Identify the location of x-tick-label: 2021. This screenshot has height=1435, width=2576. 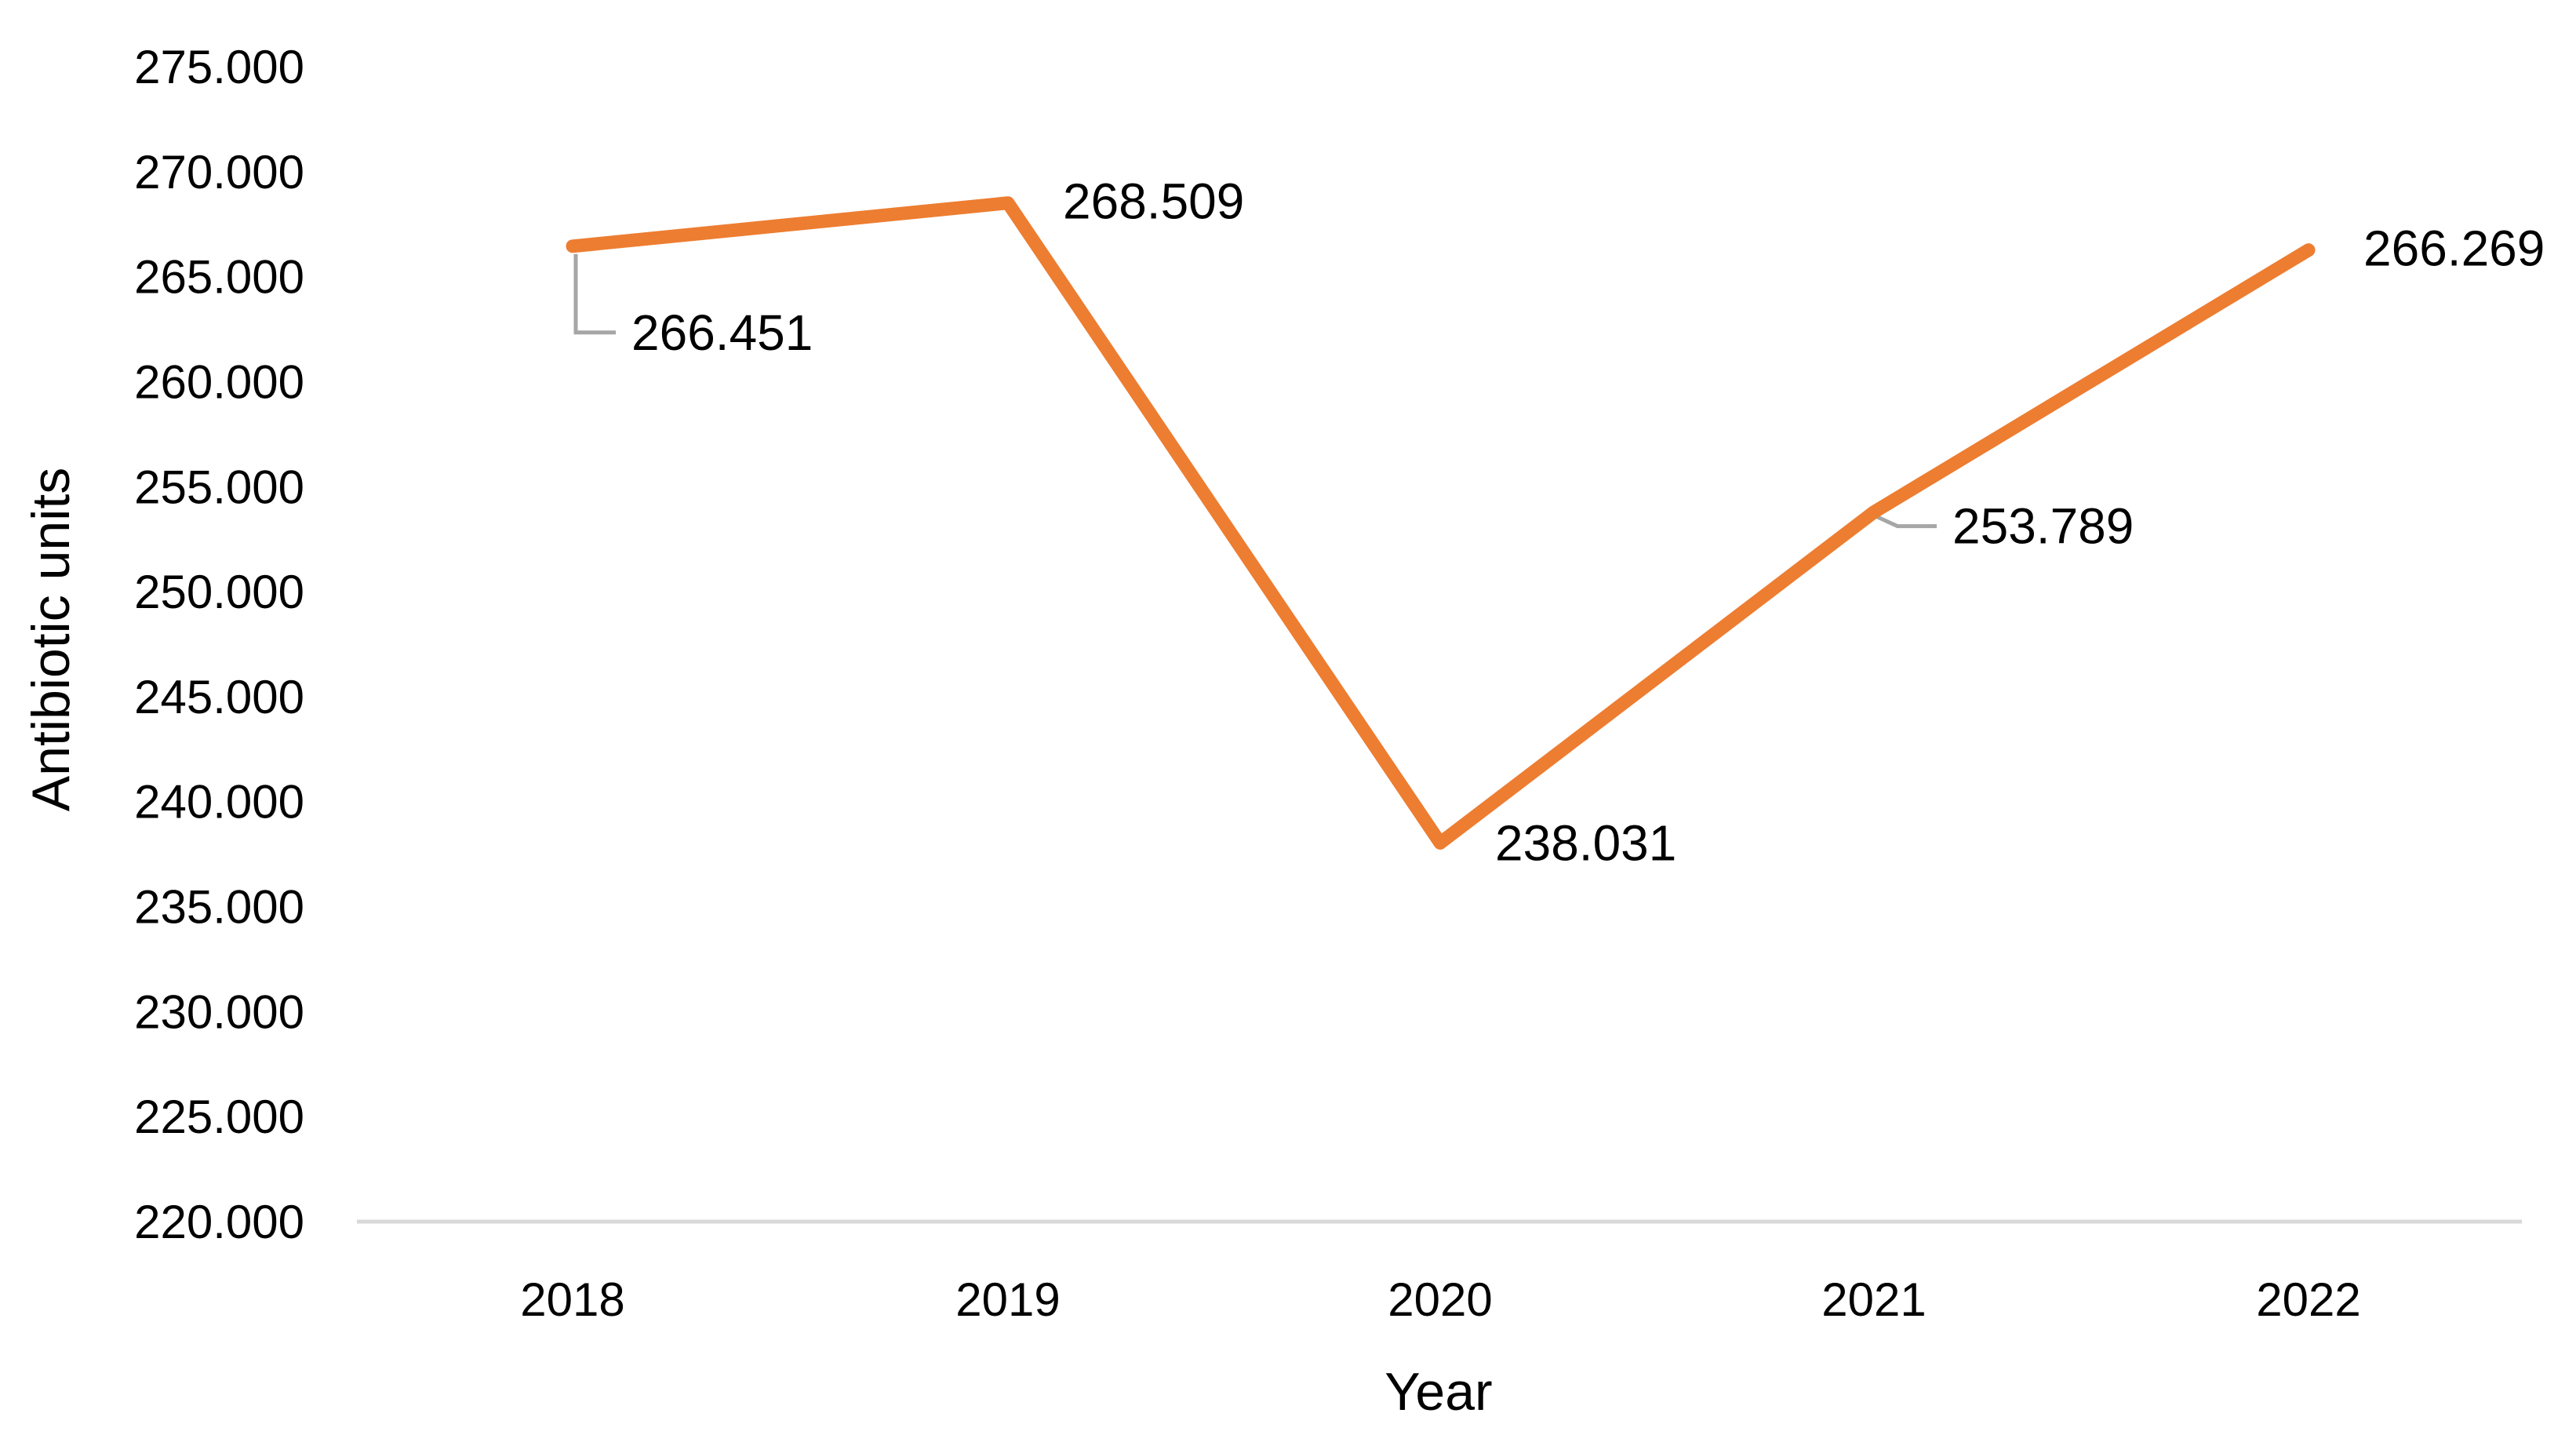
(1873, 1299).